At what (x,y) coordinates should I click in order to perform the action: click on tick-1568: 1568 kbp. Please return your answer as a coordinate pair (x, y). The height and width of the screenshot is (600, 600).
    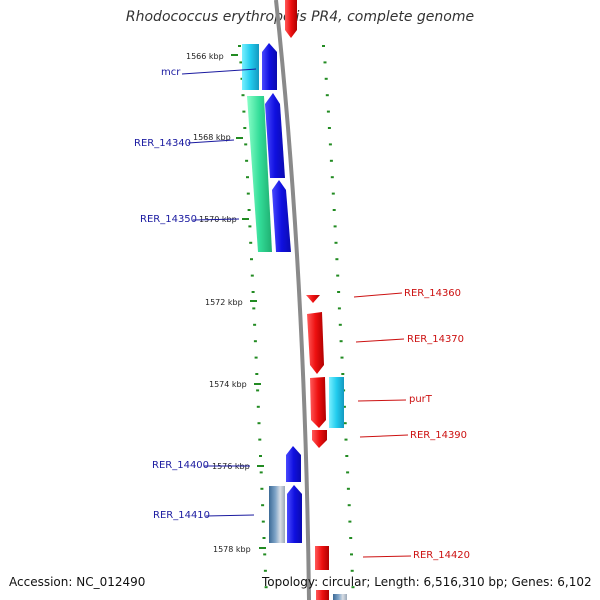
    Looking at the image, I should click on (218, 137).